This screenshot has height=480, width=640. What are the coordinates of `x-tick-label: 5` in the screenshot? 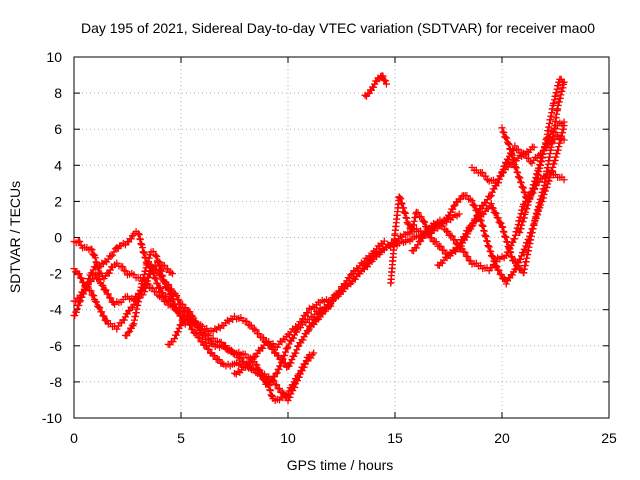 It's located at (181, 438).